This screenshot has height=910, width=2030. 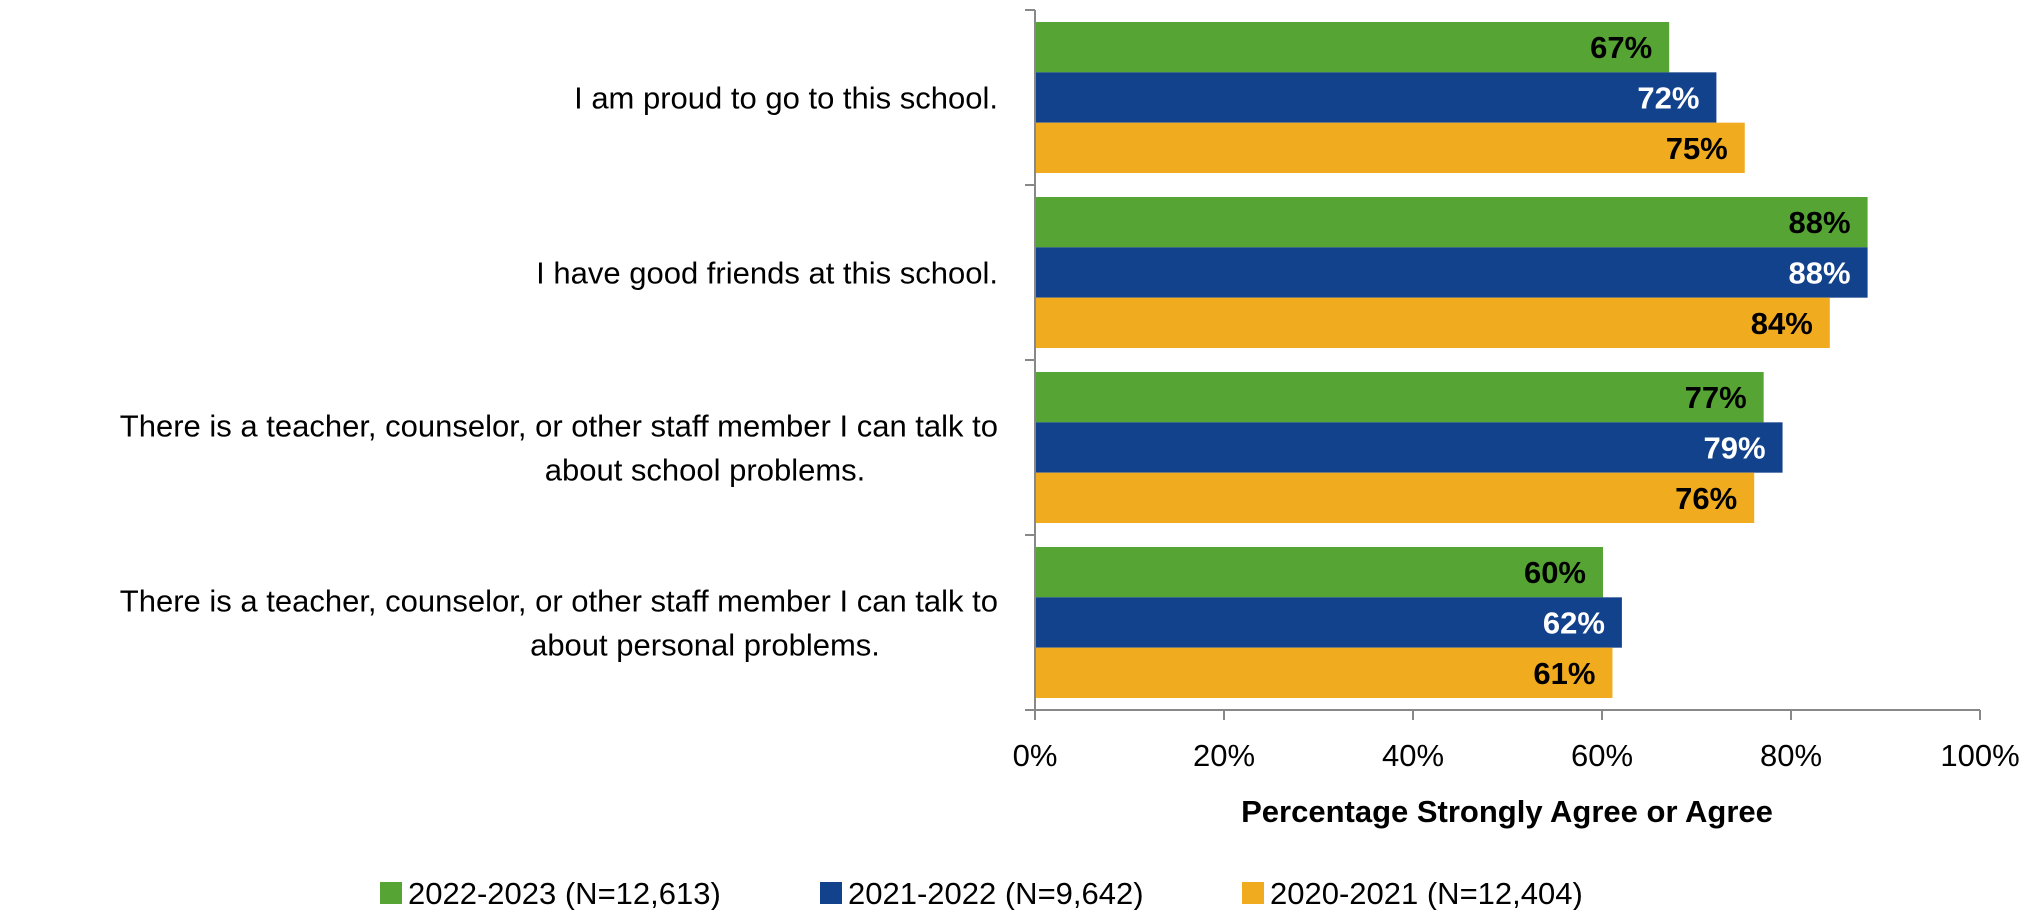 What do you see at coordinates (1735, 448) in the screenshot?
I see `data-label: 79%` at bounding box center [1735, 448].